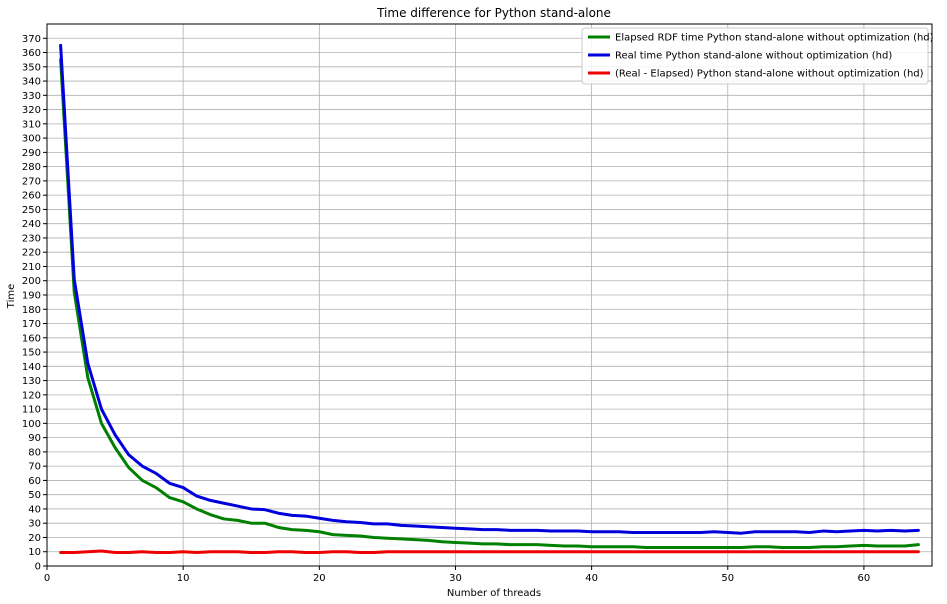  What do you see at coordinates (493, 13) in the screenshot?
I see `chart-title: Time difference for Python stand-alone` at bounding box center [493, 13].